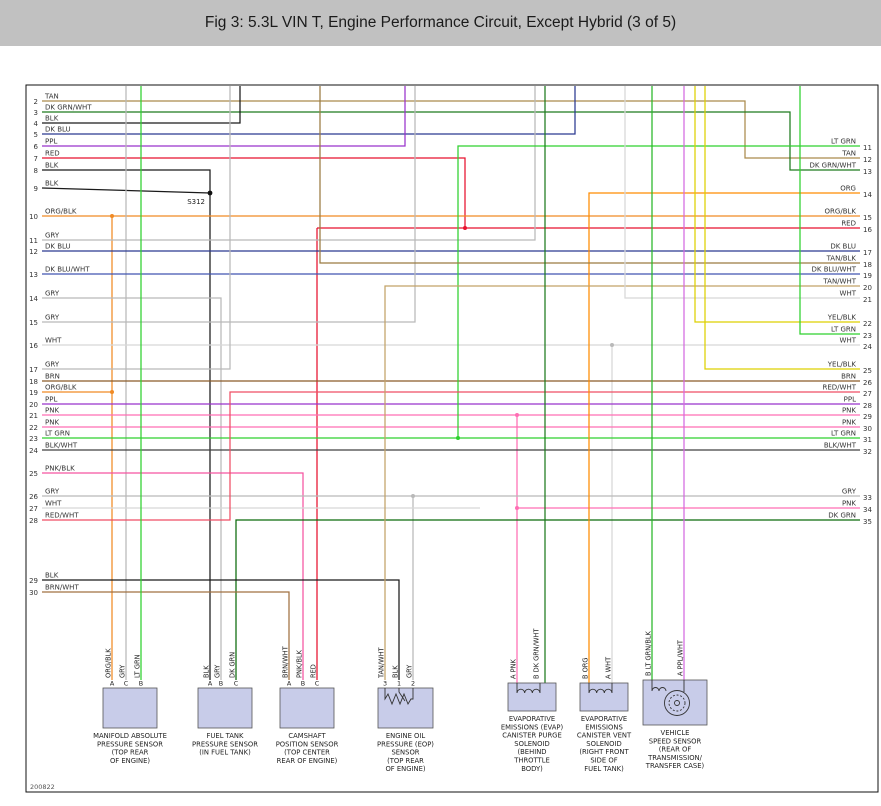 The height and width of the screenshot is (806, 881). Describe the element at coordinates (254, 192) in the screenshot. I see `wire-left7-red` at that location.